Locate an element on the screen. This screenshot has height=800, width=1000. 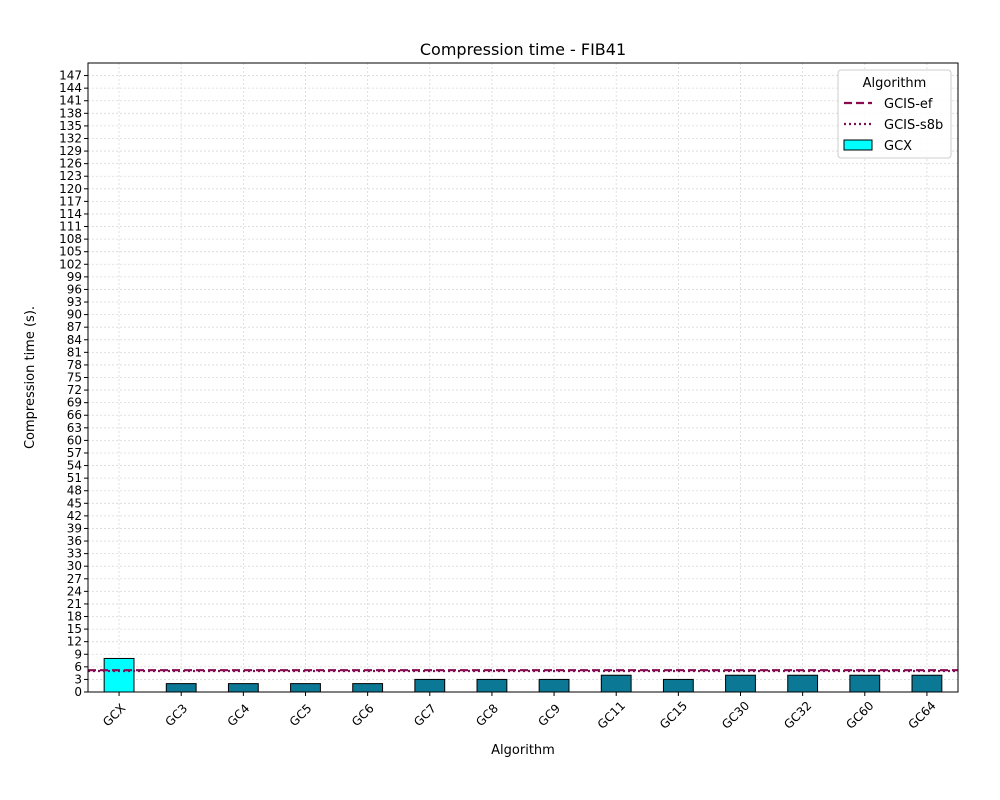
y-tick-label: 48 is located at coordinates (74, 491).